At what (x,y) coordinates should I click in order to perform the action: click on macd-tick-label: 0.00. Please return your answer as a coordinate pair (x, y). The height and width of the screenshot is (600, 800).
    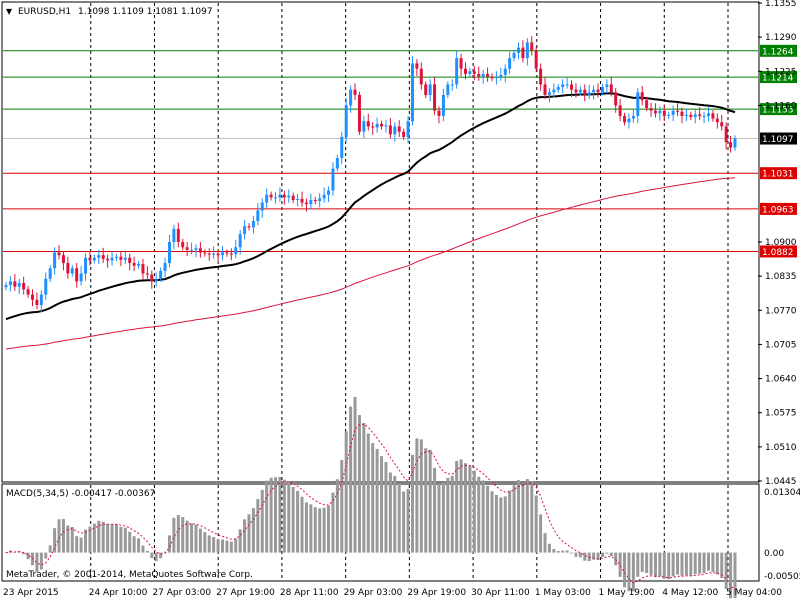
    Looking at the image, I should click on (774, 554).